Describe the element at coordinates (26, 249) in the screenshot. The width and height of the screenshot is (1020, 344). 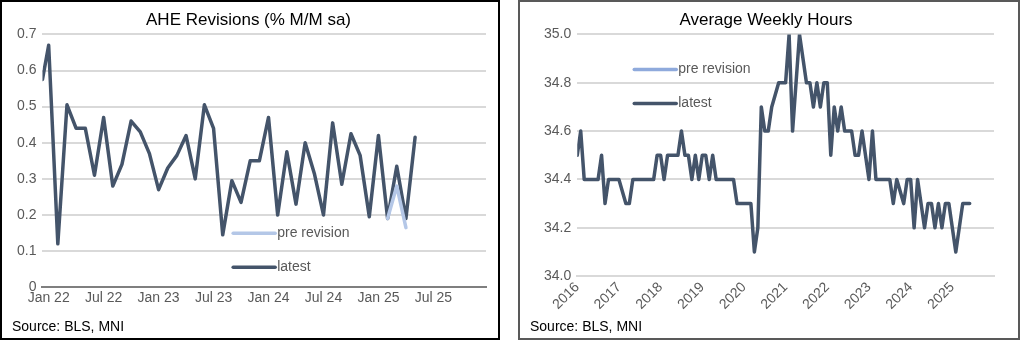
I see `y-tick-label: 0.1` at that location.